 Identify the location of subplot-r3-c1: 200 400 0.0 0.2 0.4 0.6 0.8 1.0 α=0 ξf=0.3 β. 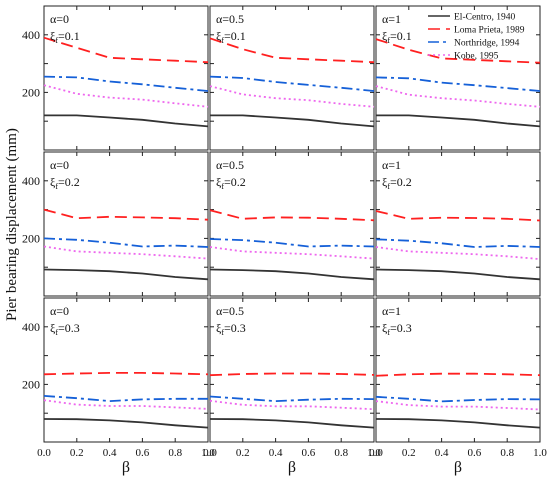
(118, 386).